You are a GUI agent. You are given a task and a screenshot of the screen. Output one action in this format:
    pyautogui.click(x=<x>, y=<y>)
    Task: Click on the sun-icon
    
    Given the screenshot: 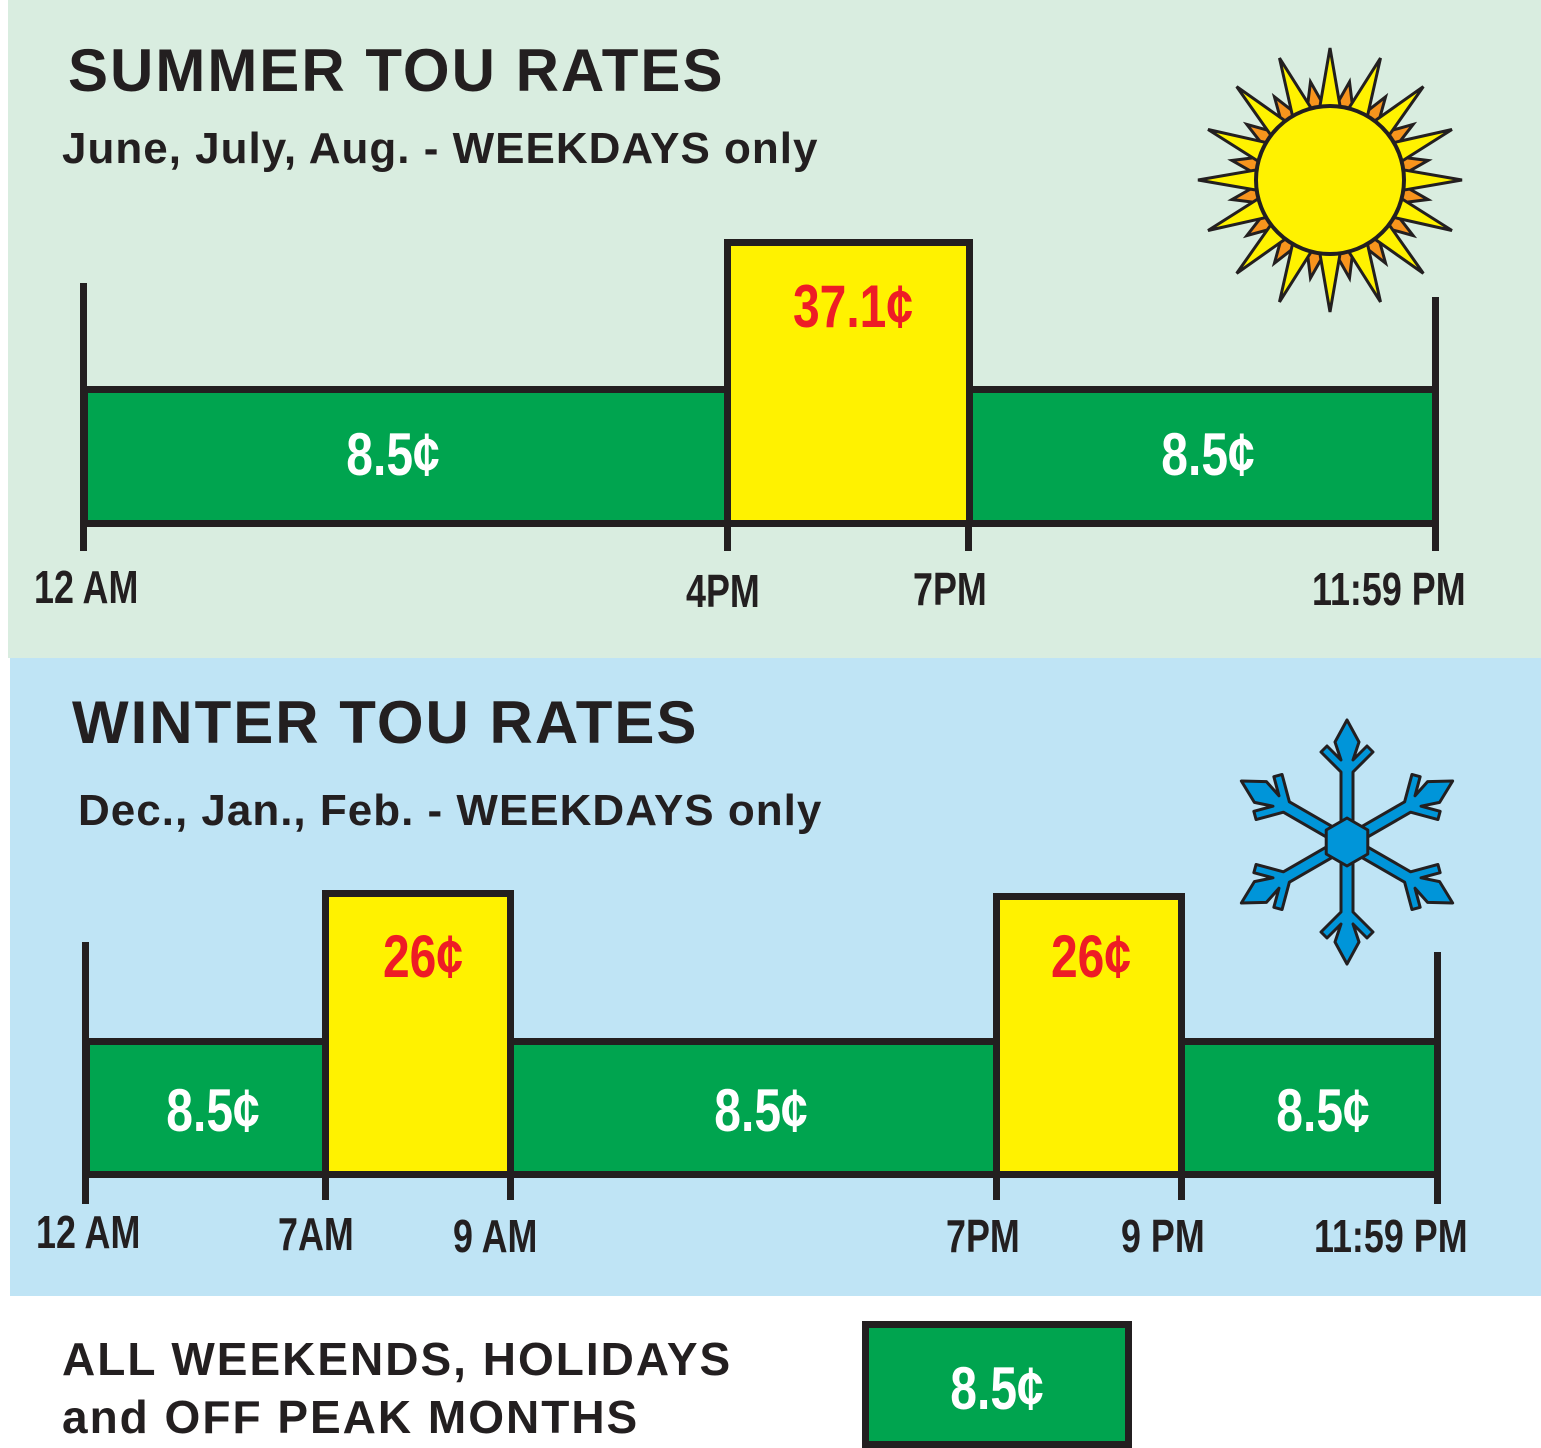 What is the action you would take?
    pyautogui.click(x=1330, y=180)
    